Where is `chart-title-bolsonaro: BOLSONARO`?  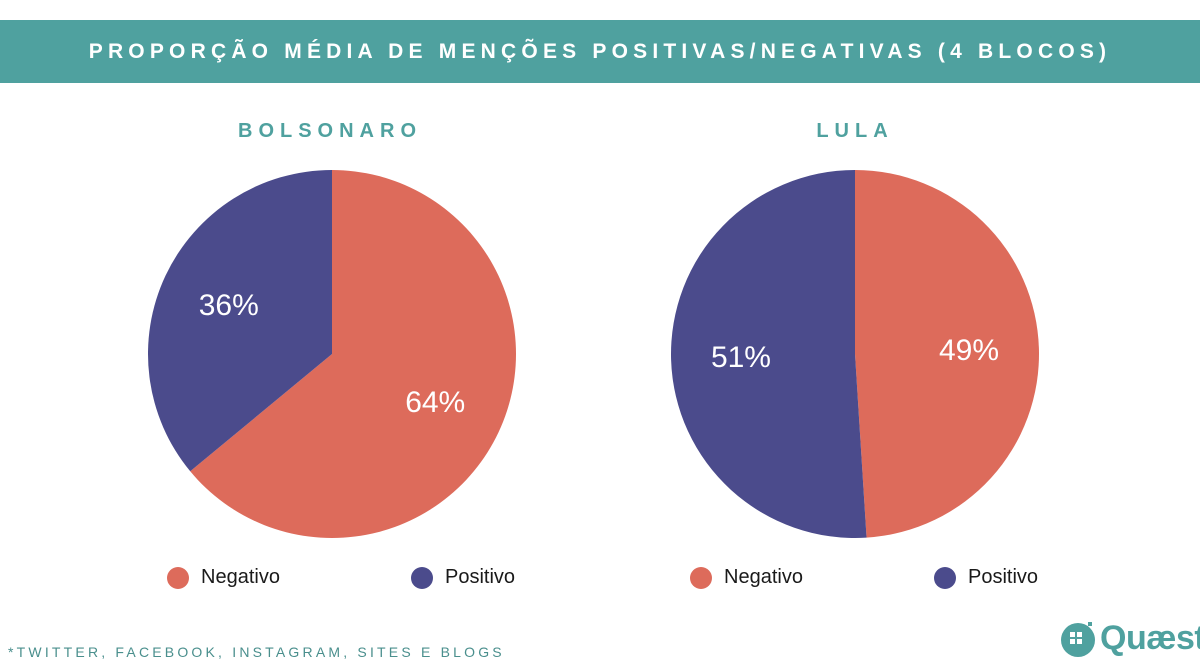 chart-title-bolsonaro: BOLSONARO is located at coordinates (330, 131).